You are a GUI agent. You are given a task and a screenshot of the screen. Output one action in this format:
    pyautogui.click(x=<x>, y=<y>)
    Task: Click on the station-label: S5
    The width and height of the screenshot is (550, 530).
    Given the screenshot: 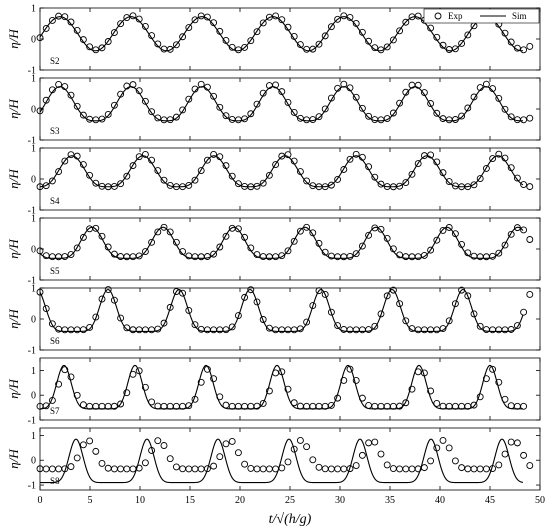 What is the action you would take?
    pyautogui.click(x=55, y=271)
    